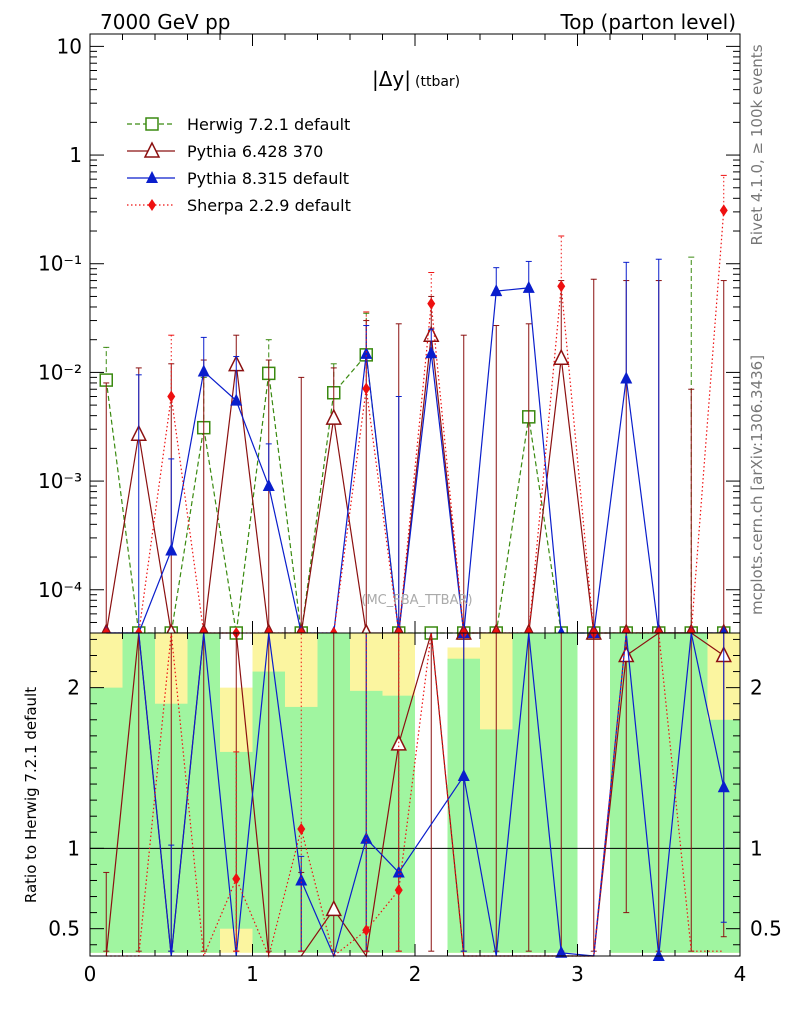 The height and width of the screenshot is (1024, 786). Describe the element at coordinates (757, 485) in the screenshot. I see `mcplots-label: mcplots.cern.ch [arXiv:1306.3436]` at that location.